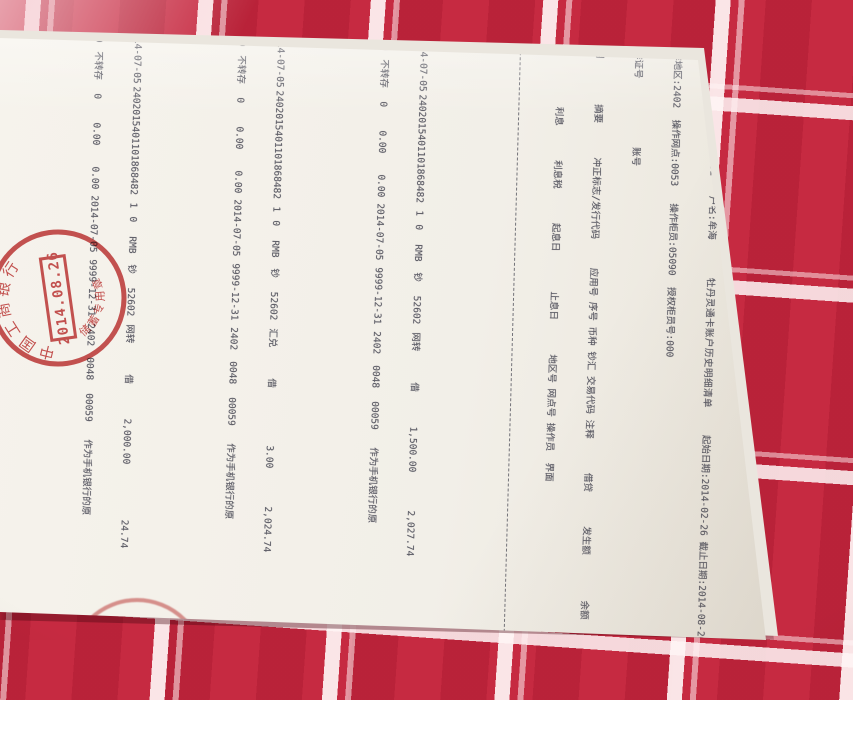  I want to click on bank-seal: 中国工商银行 储蓄专用章 2014.08.26, so click(63, 299).